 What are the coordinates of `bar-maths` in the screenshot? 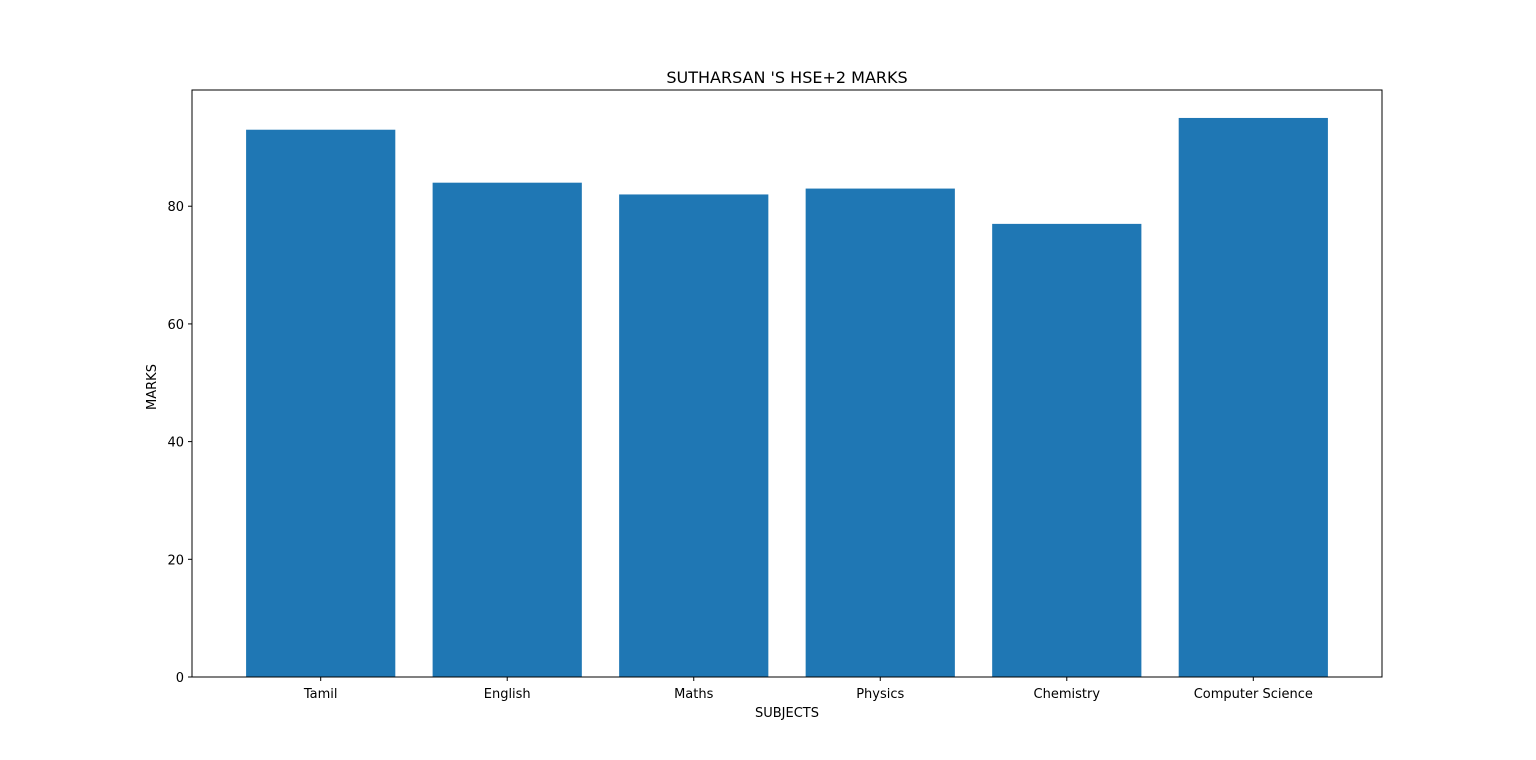 It's located at (694, 436).